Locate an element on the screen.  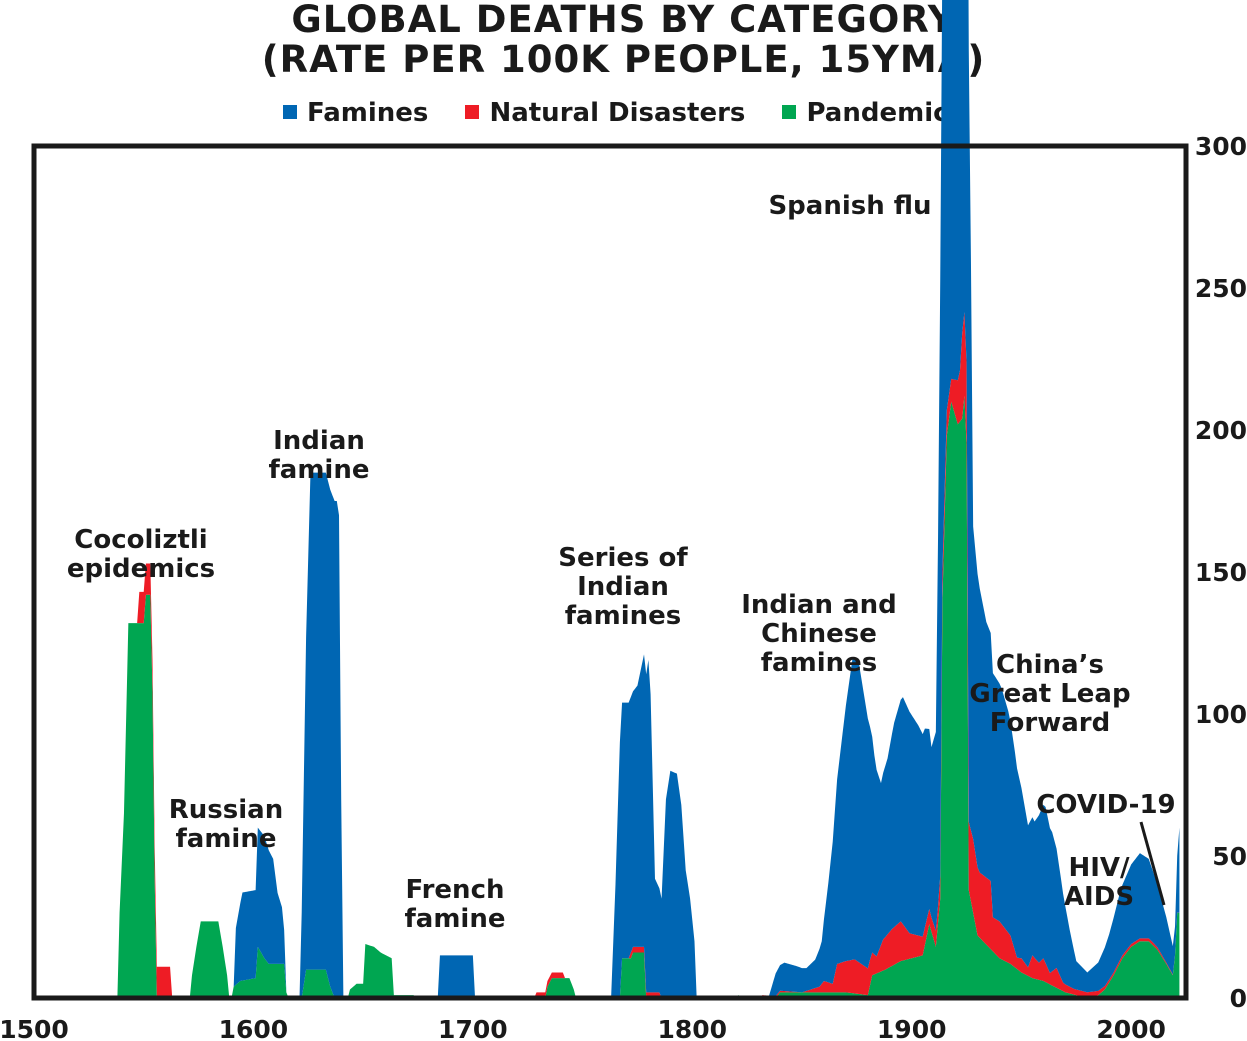
y-tick-label: 50 is located at coordinates (1229, 856).